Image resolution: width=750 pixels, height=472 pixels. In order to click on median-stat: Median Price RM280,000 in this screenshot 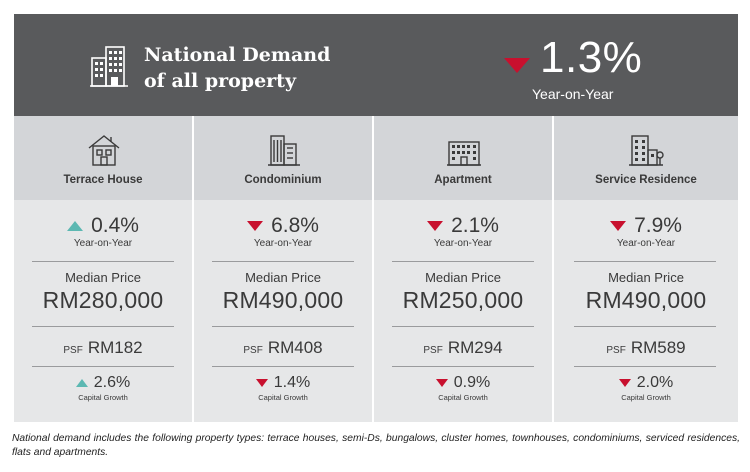, I will do `click(103, 292)`.